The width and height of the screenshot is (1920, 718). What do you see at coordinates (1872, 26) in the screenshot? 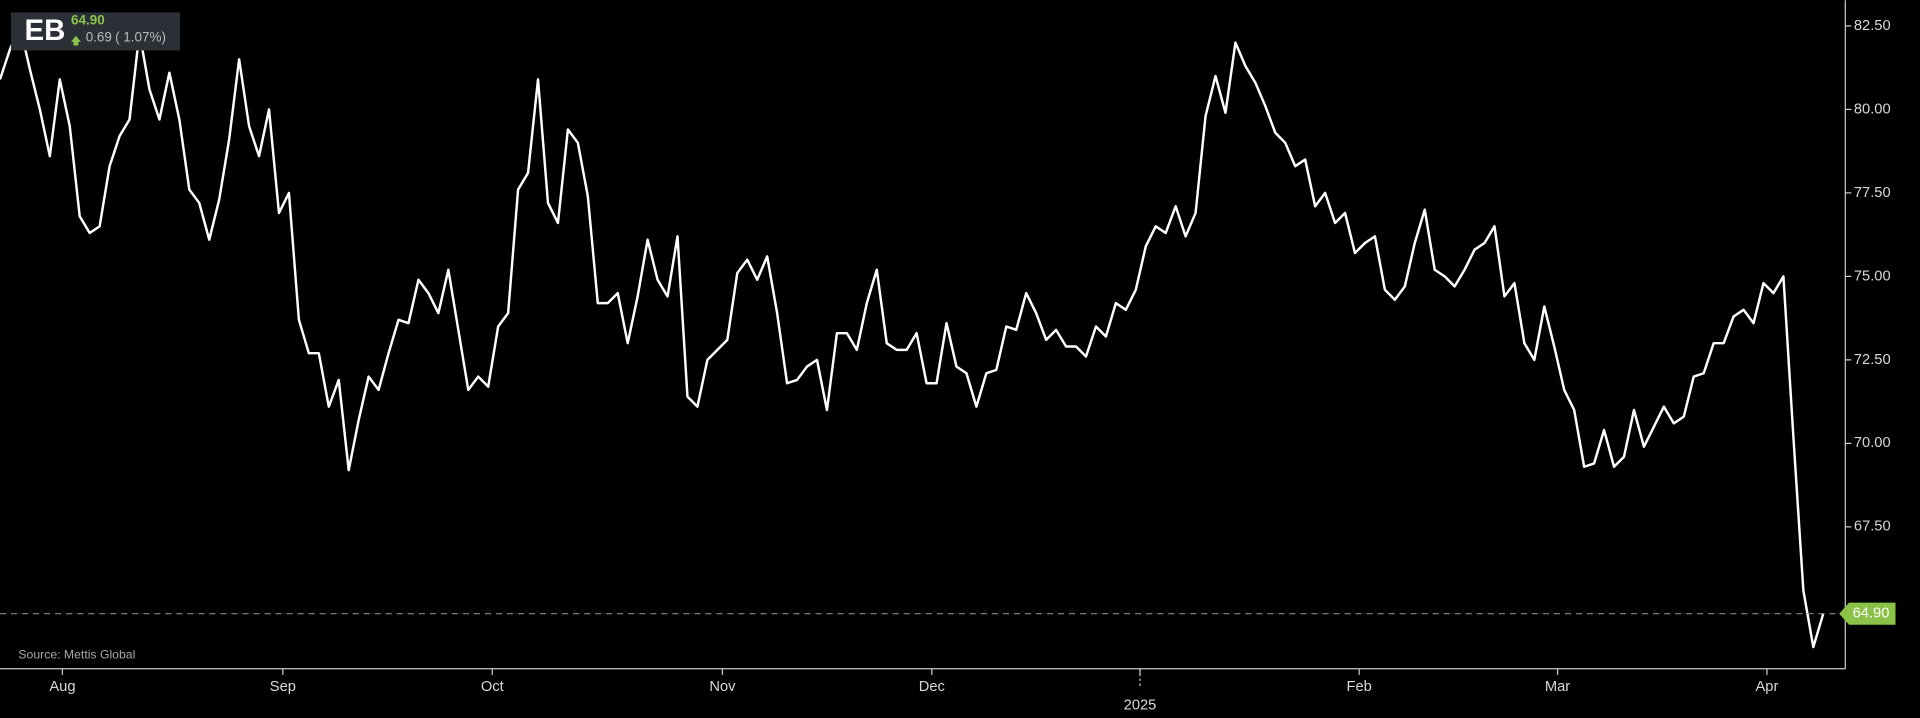
I see `y-tick-label: 82.50` at bounding box center [1872, 26].